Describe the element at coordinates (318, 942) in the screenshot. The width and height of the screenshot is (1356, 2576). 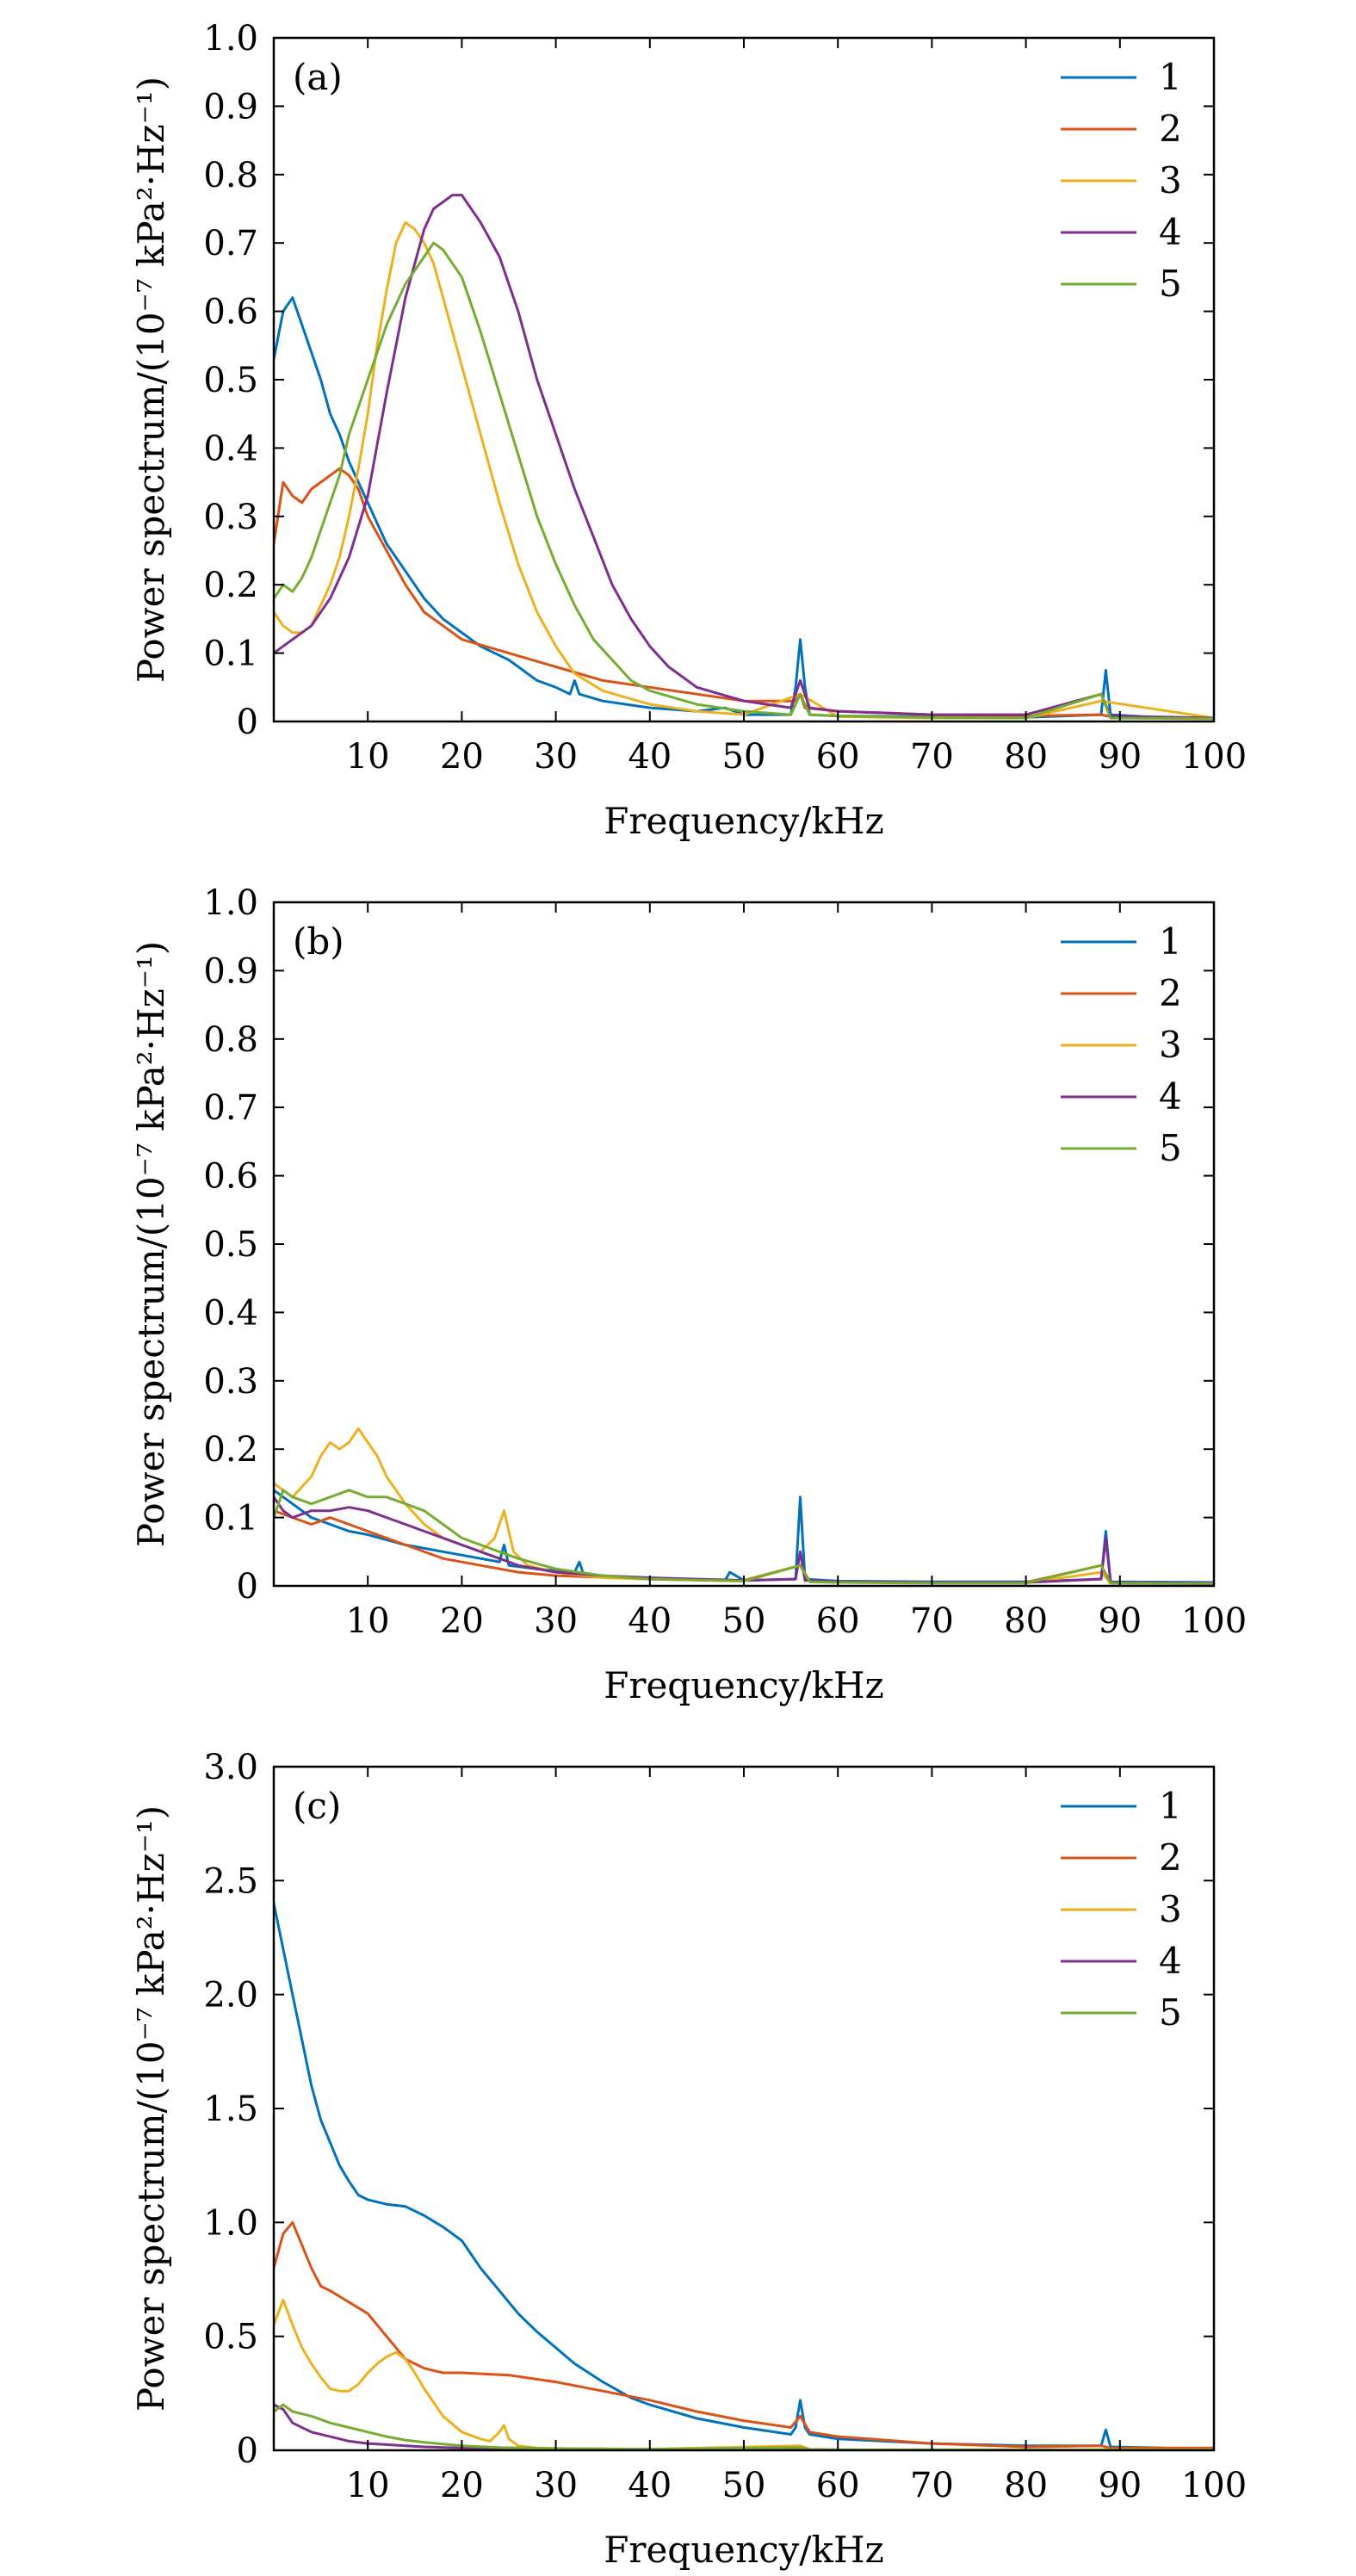
I see `panel-label: (b)` at that location.